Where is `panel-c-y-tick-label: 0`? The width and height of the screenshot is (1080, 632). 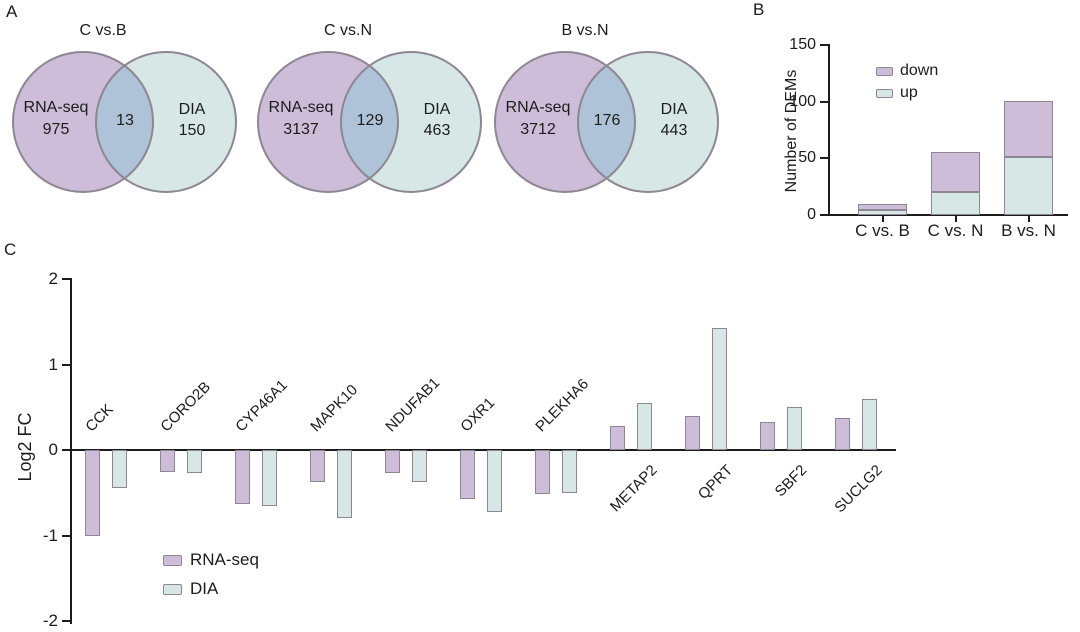 panel-c-y-tick-label: 0 is located at coordinates (53, 449).